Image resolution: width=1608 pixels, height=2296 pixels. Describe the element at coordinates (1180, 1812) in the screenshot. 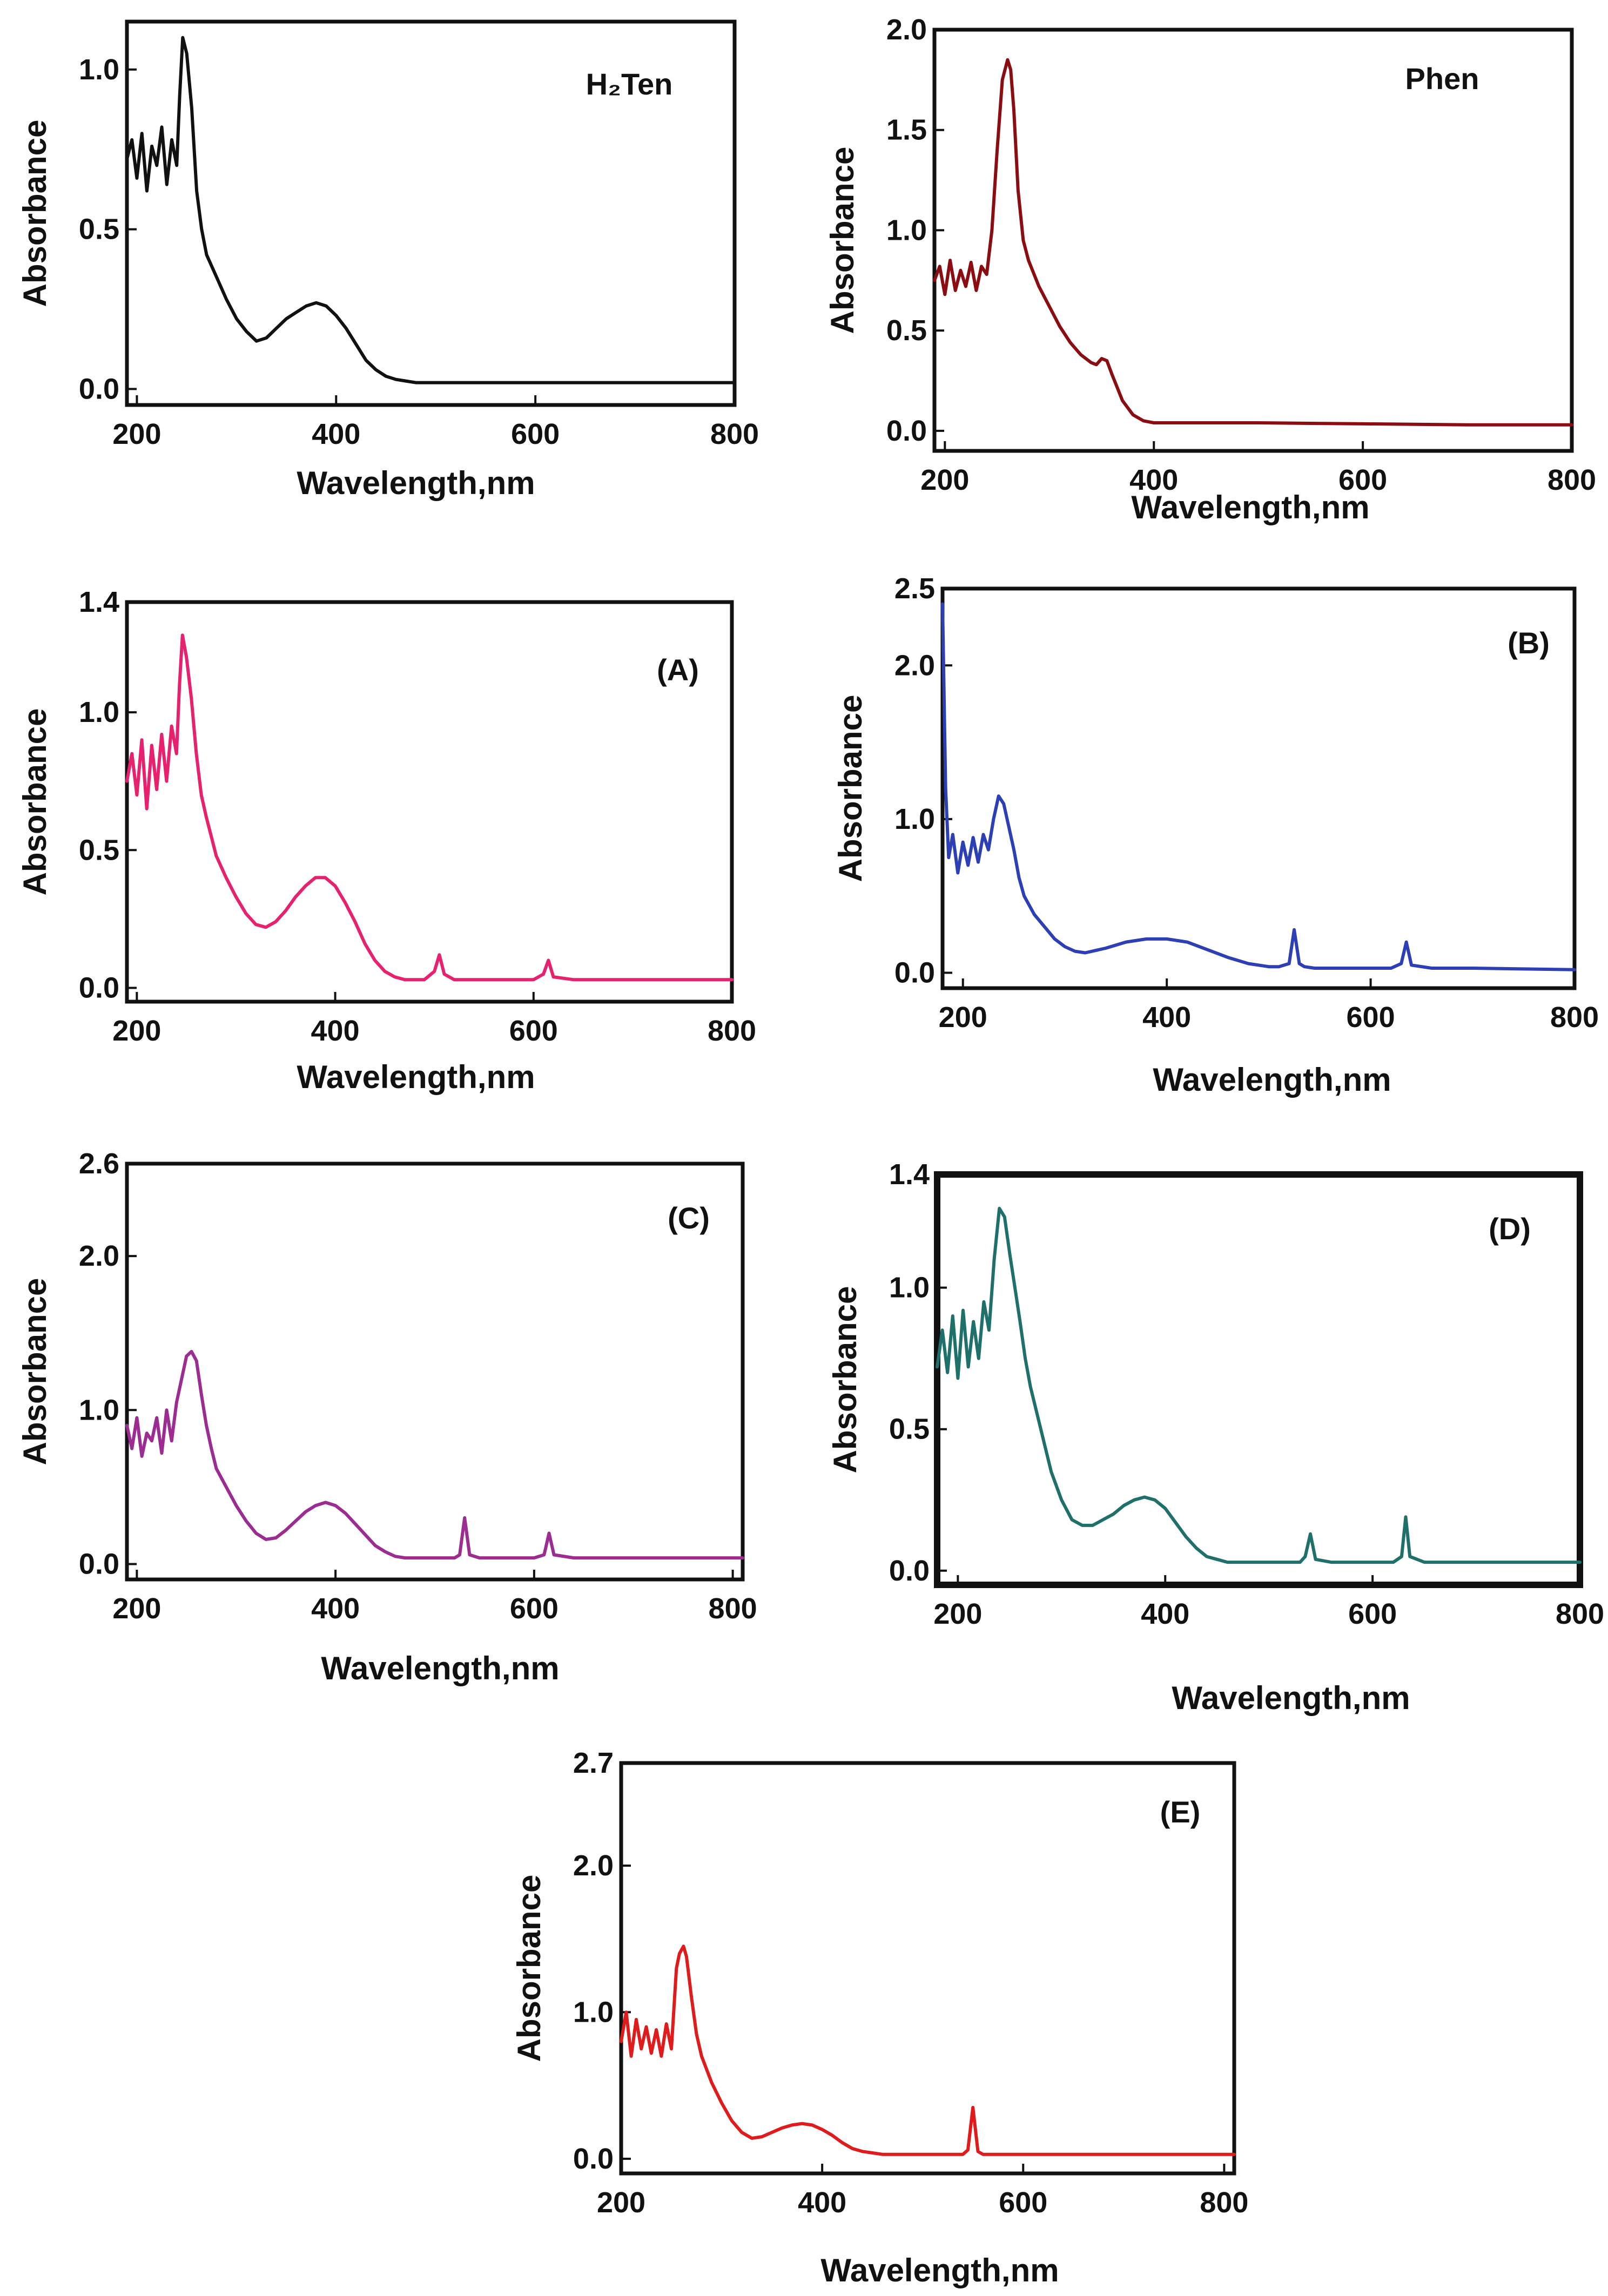

I see `panel-label: (E)` at that location.